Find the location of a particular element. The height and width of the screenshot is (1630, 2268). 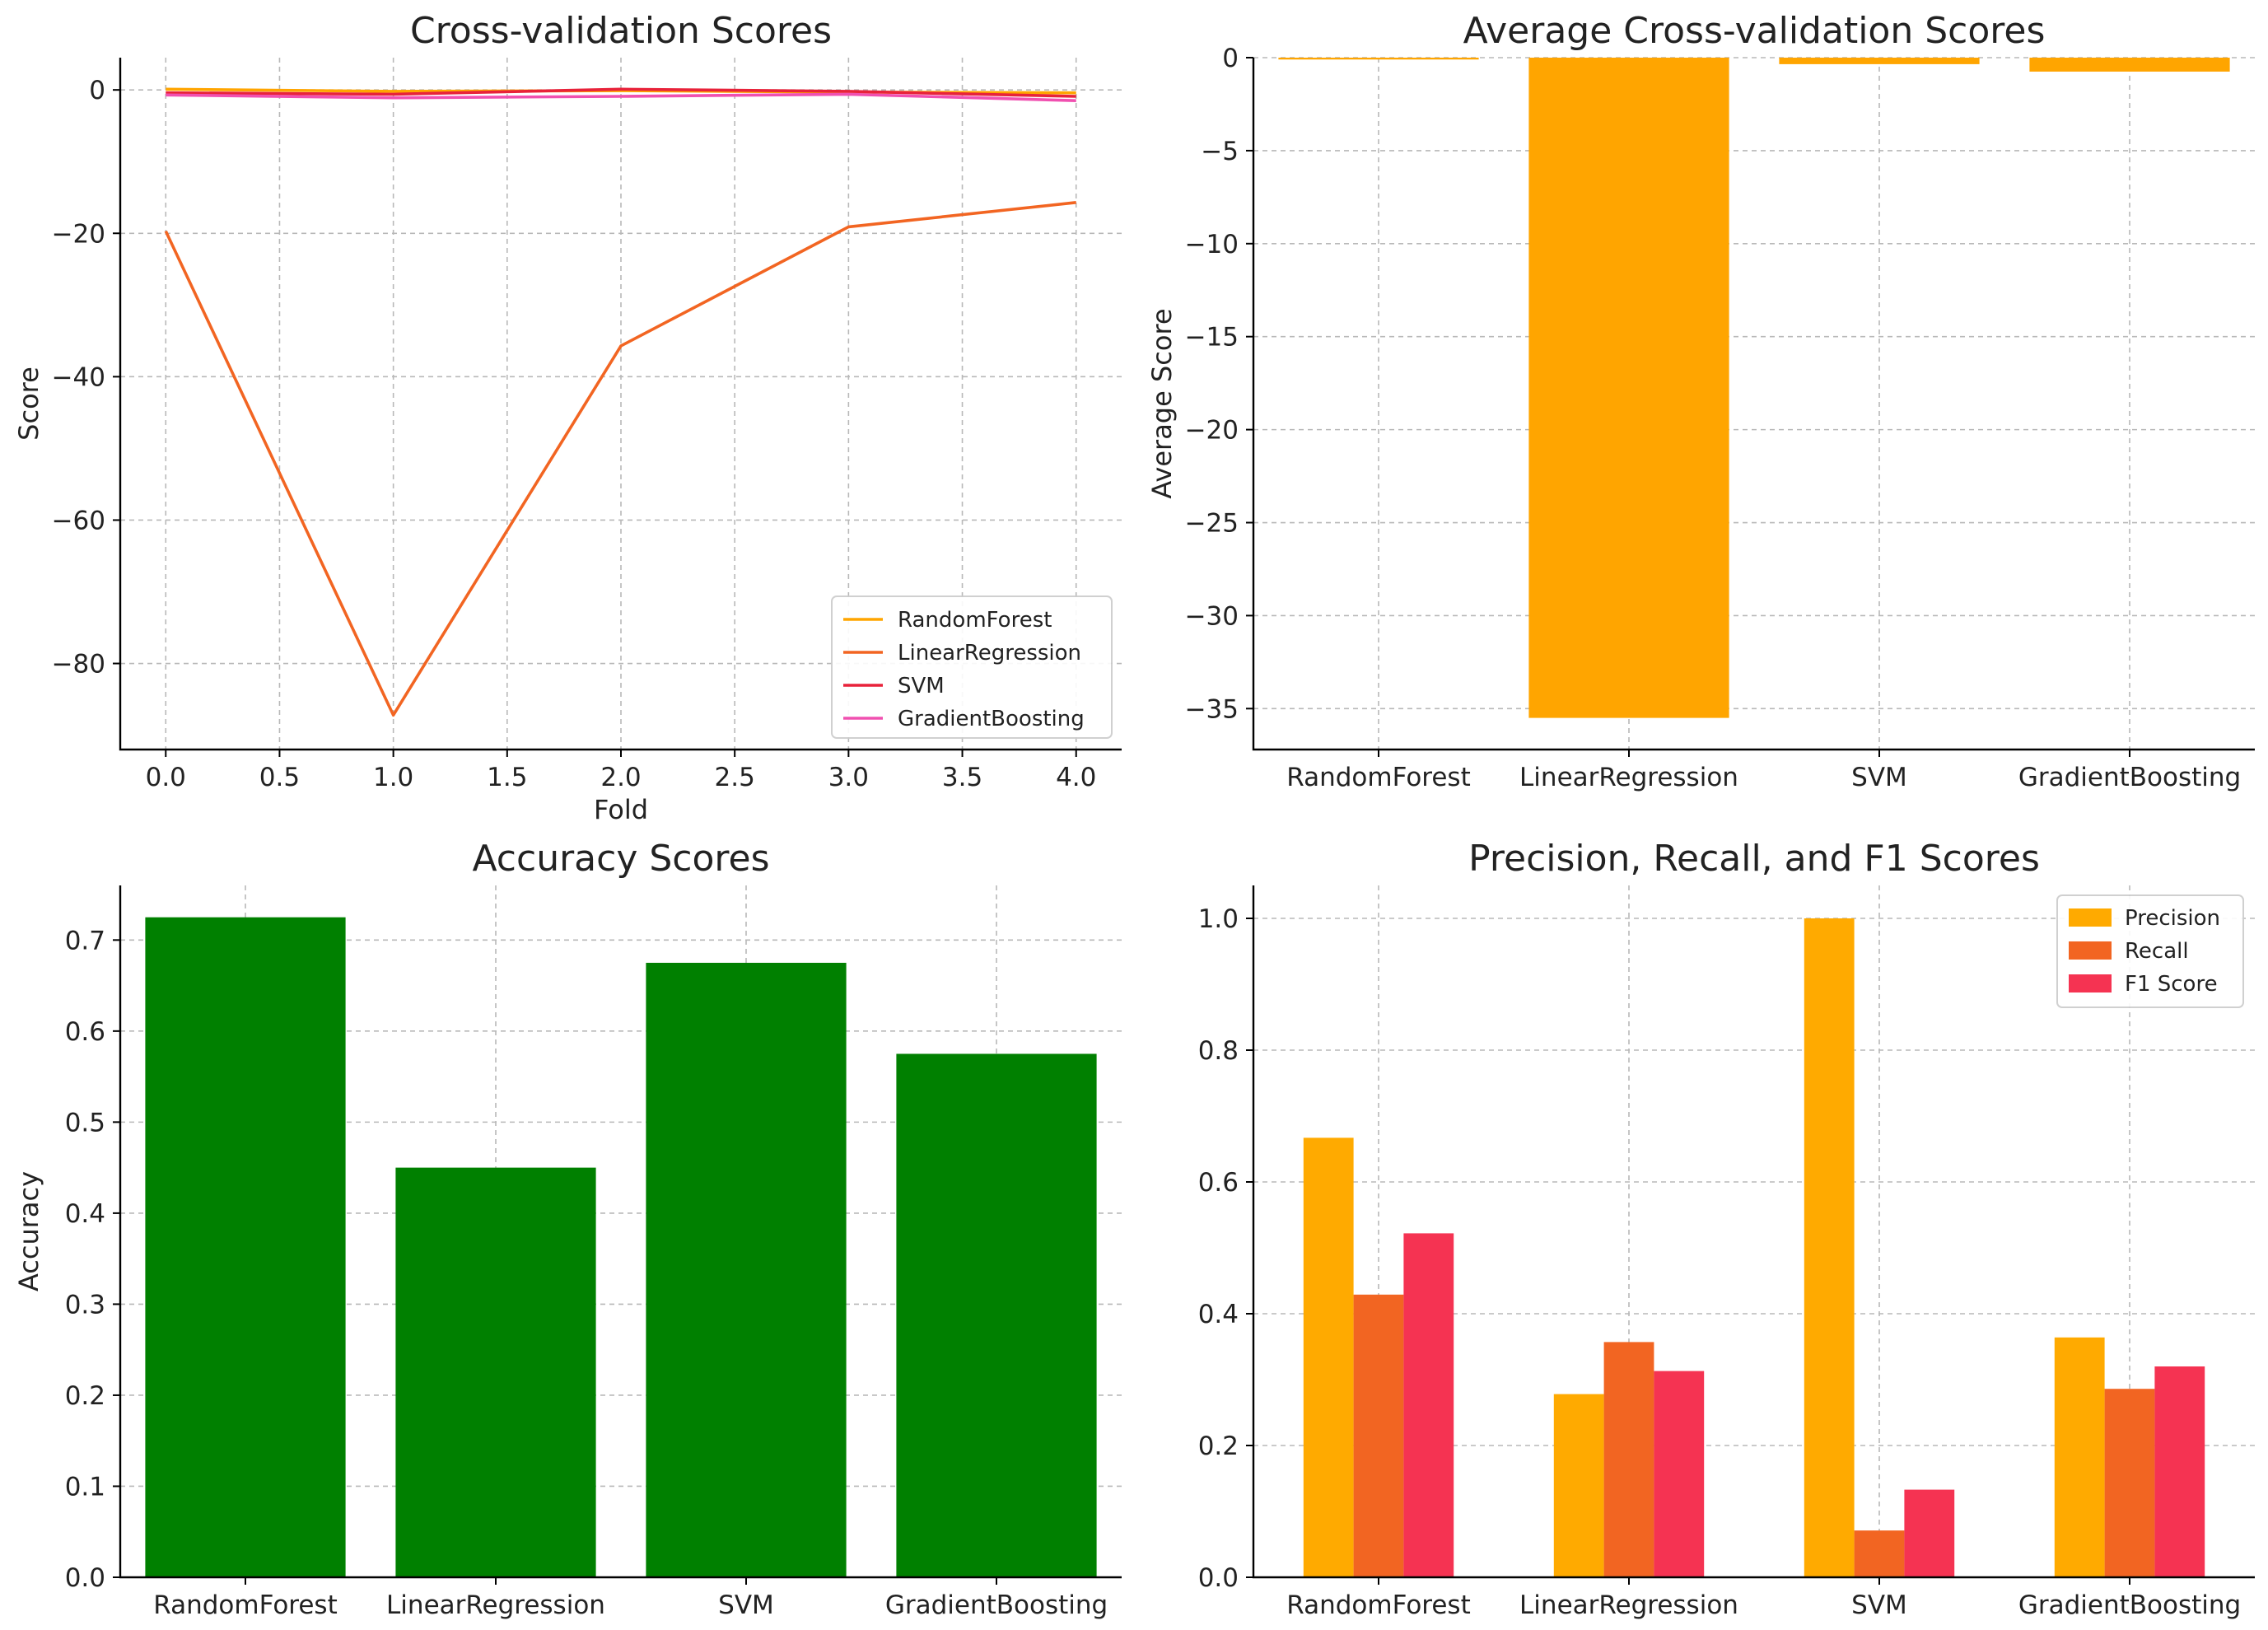

legend-label: GradientBoosting is located at coordinates (991, 719).